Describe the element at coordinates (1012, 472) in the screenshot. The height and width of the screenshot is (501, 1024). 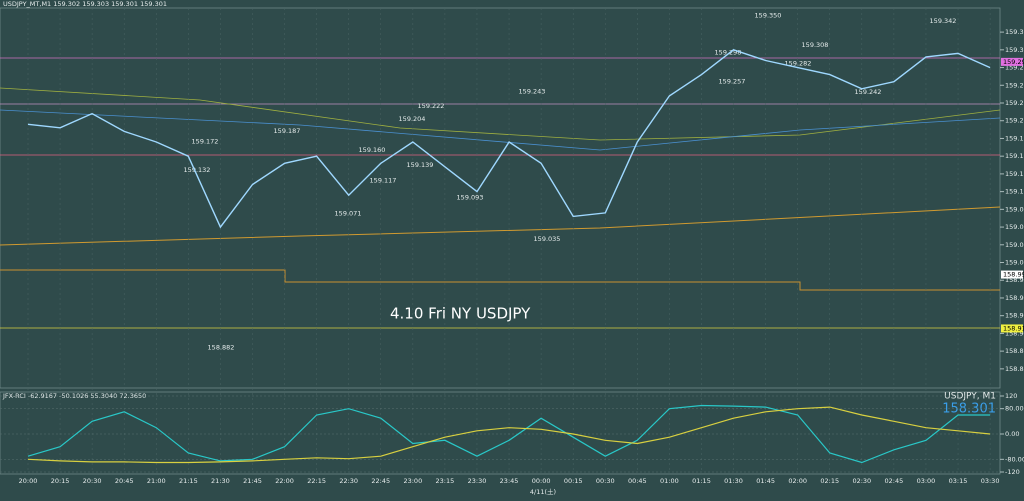
I see `y-tick-label: -120` at that location.